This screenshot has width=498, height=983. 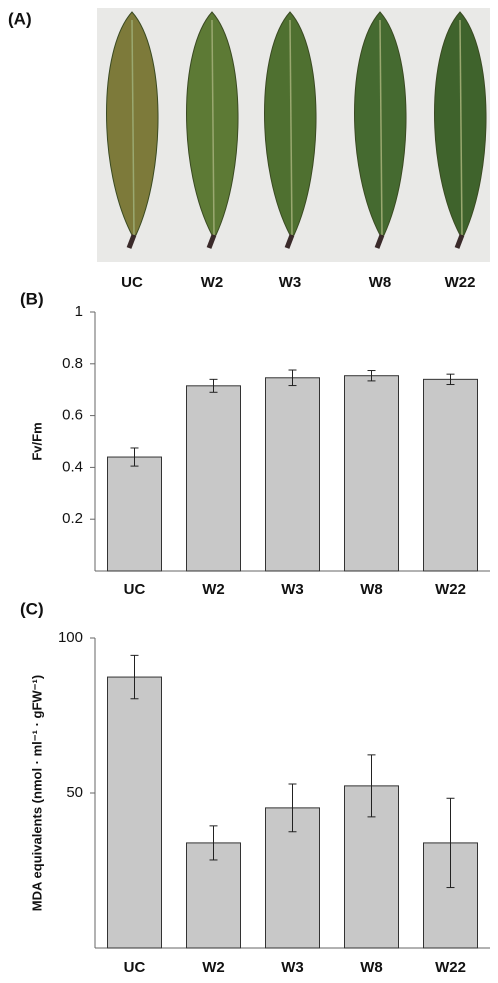 What do you see at coordinates (380, 282) in the screenshot?
I see `leaf-label: W8` at bounding box center [380, 282].